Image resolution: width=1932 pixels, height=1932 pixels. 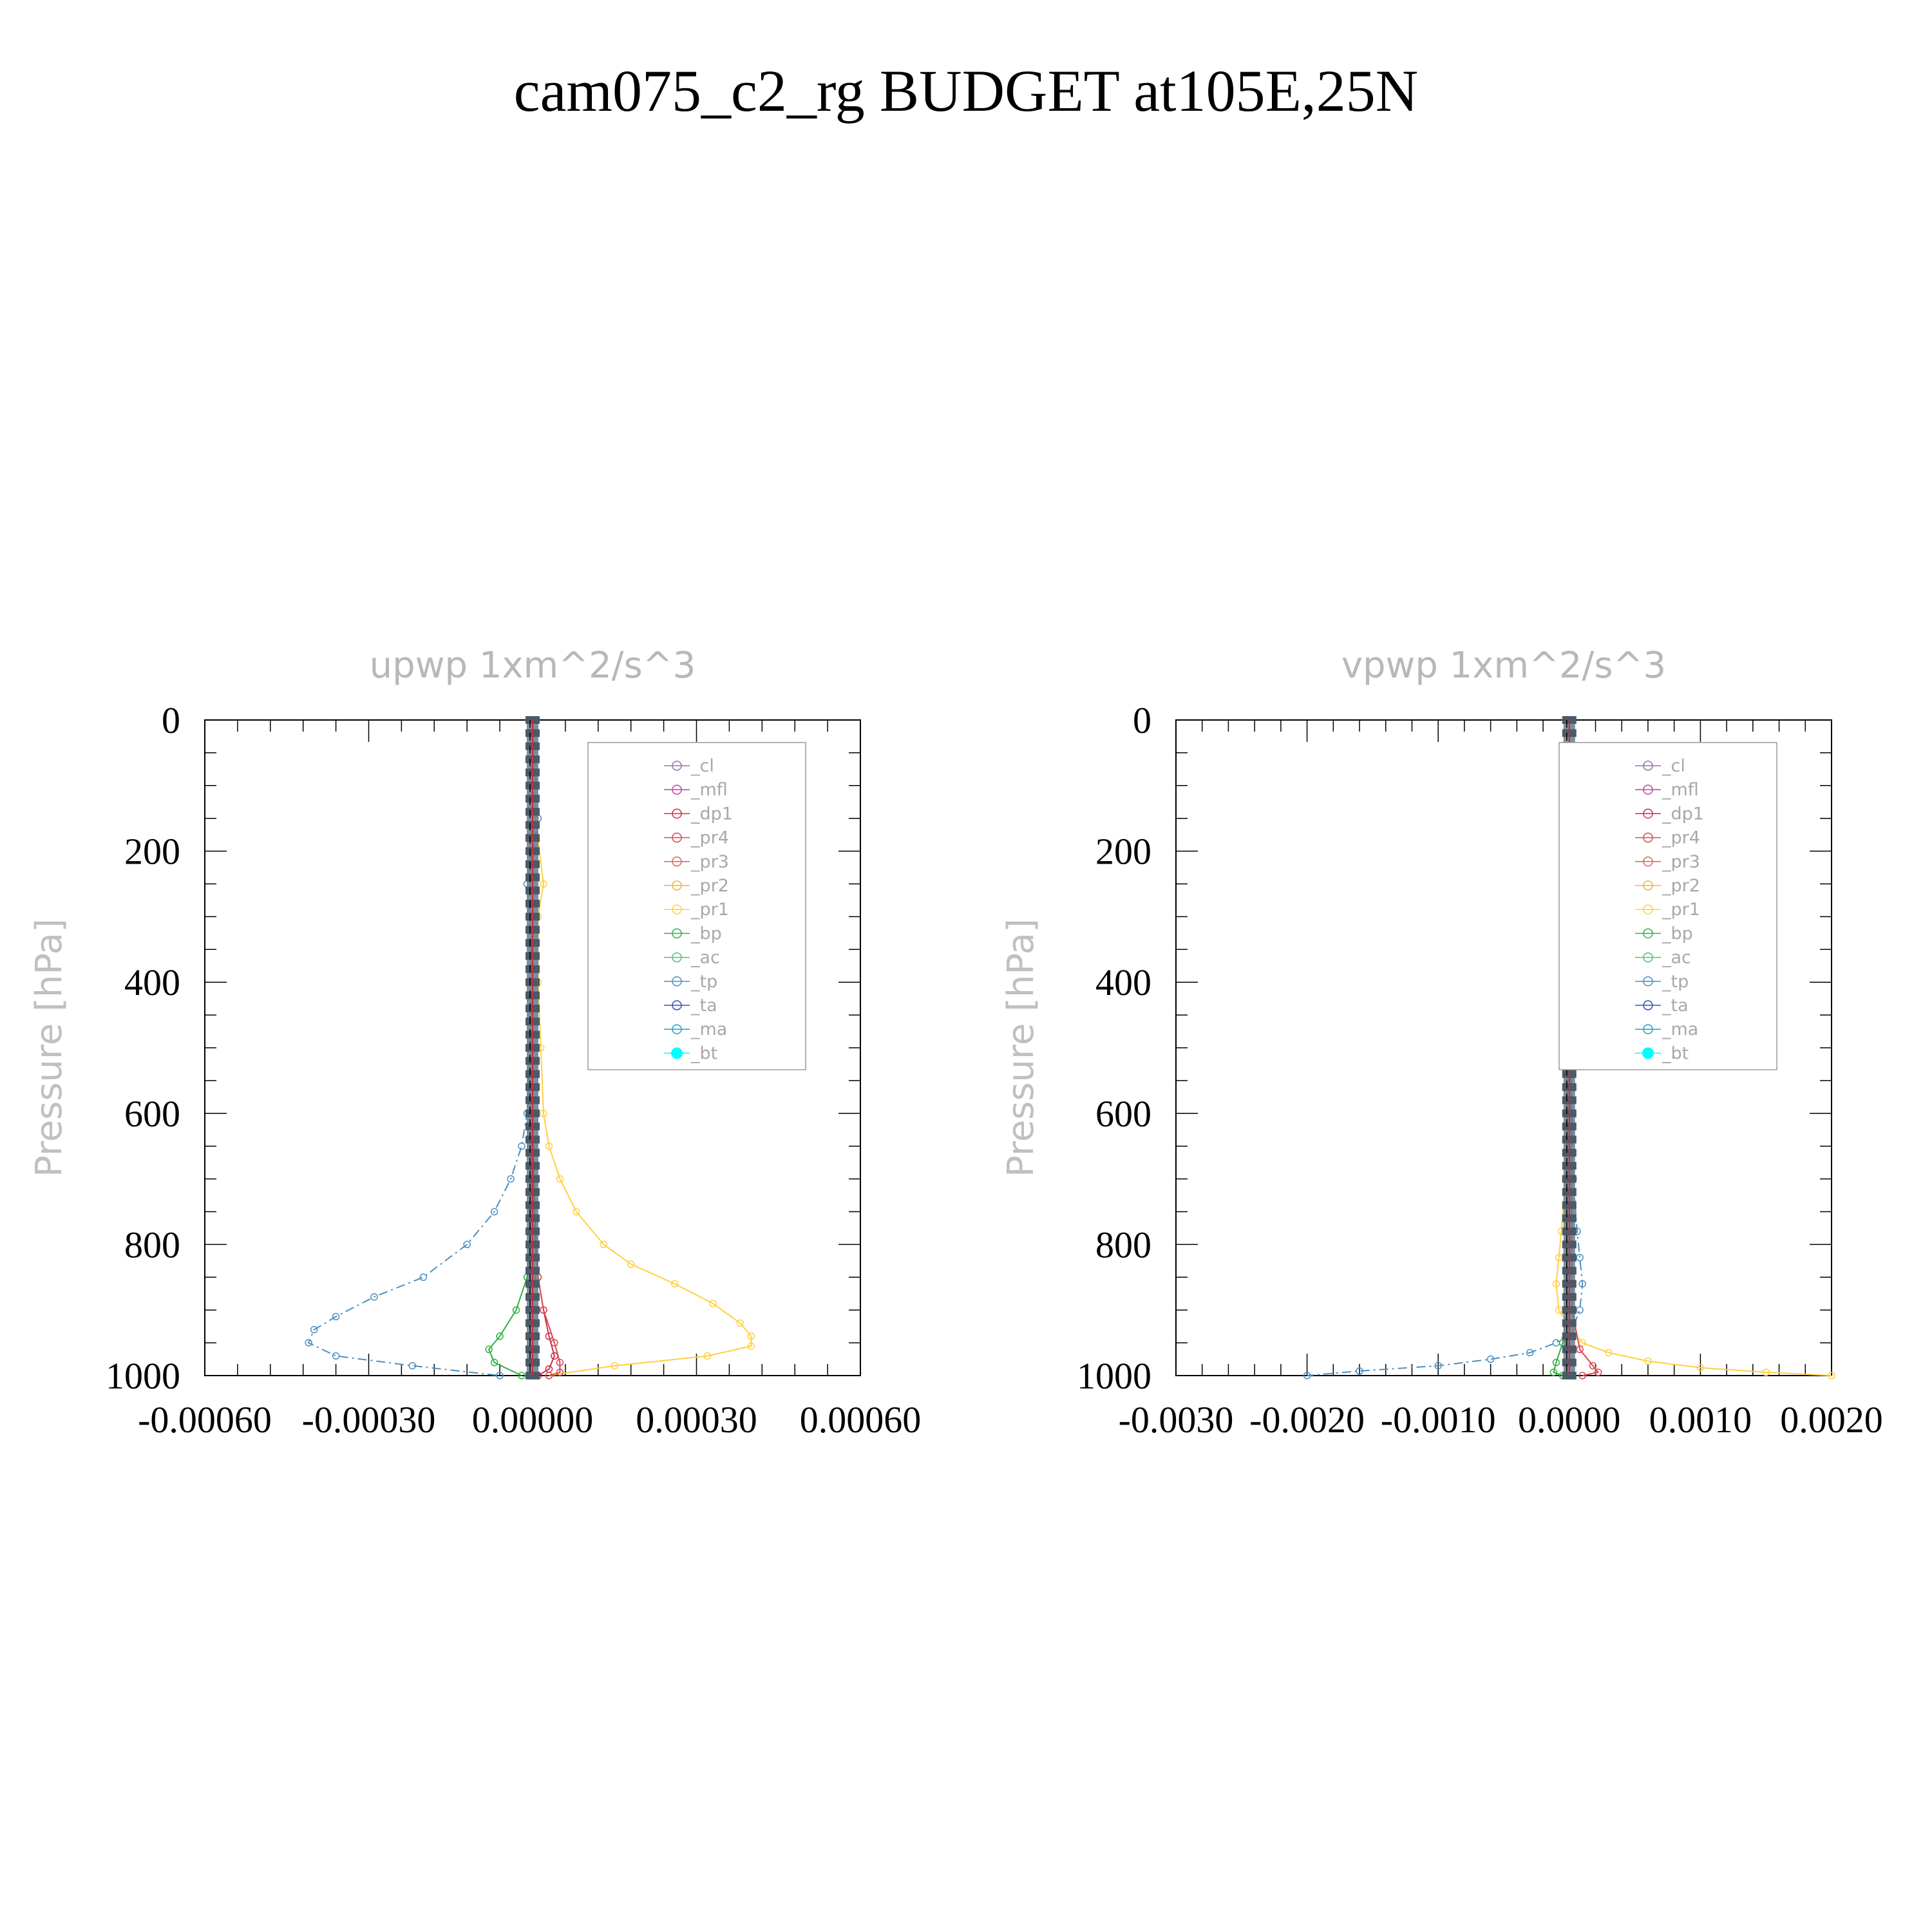 I want to click on y-tick-label: 400, so click(x=152, y=982).